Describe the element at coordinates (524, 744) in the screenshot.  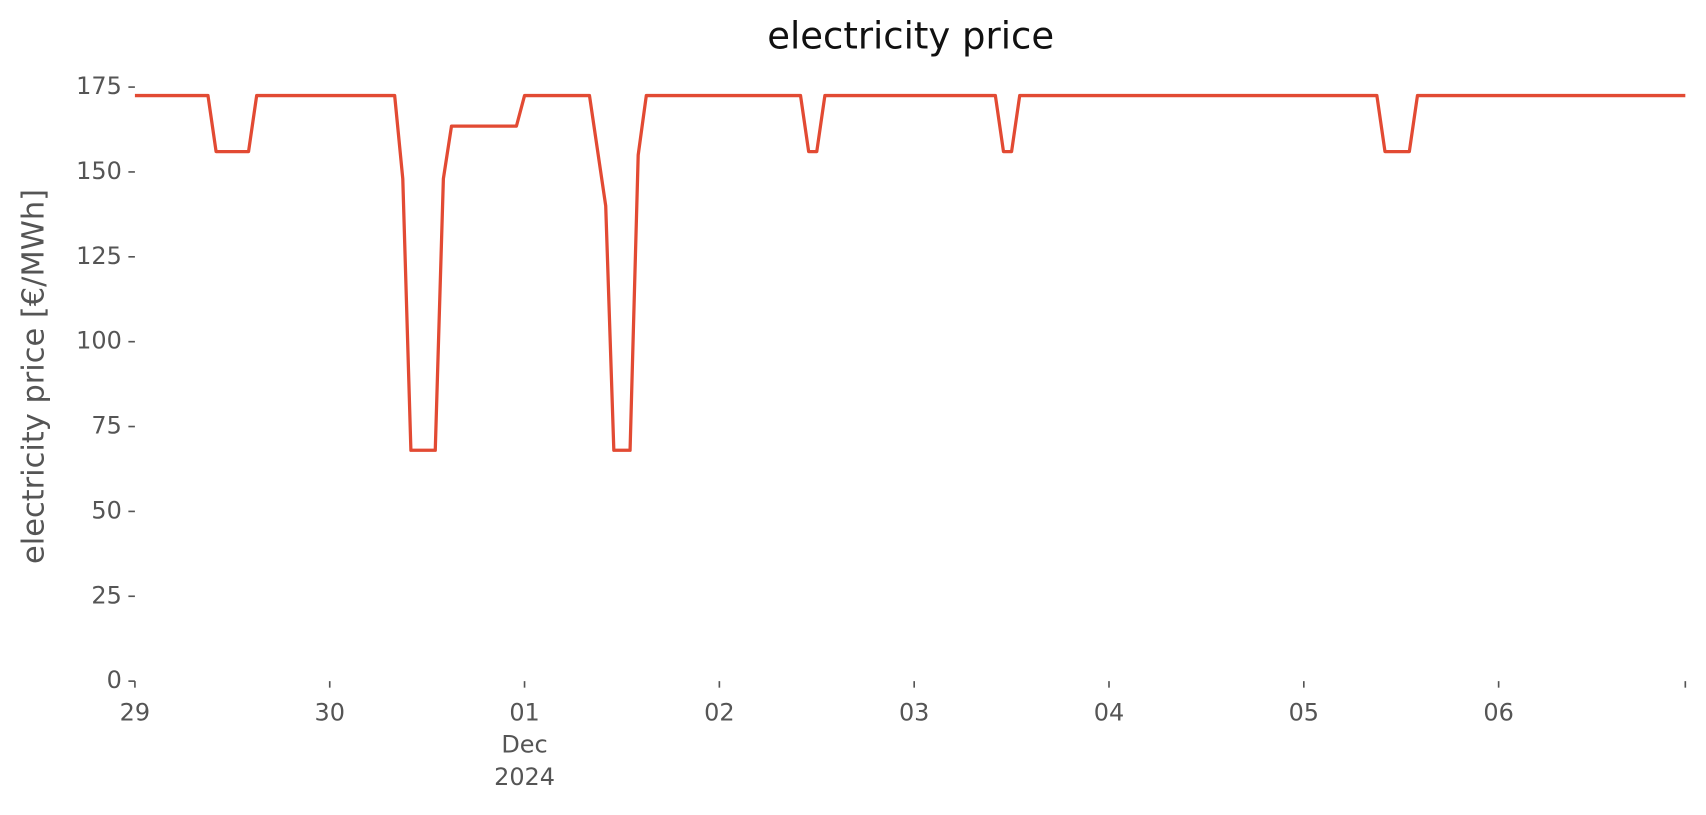
I see `x-tick-label: 01 Dec 2024` at that location.